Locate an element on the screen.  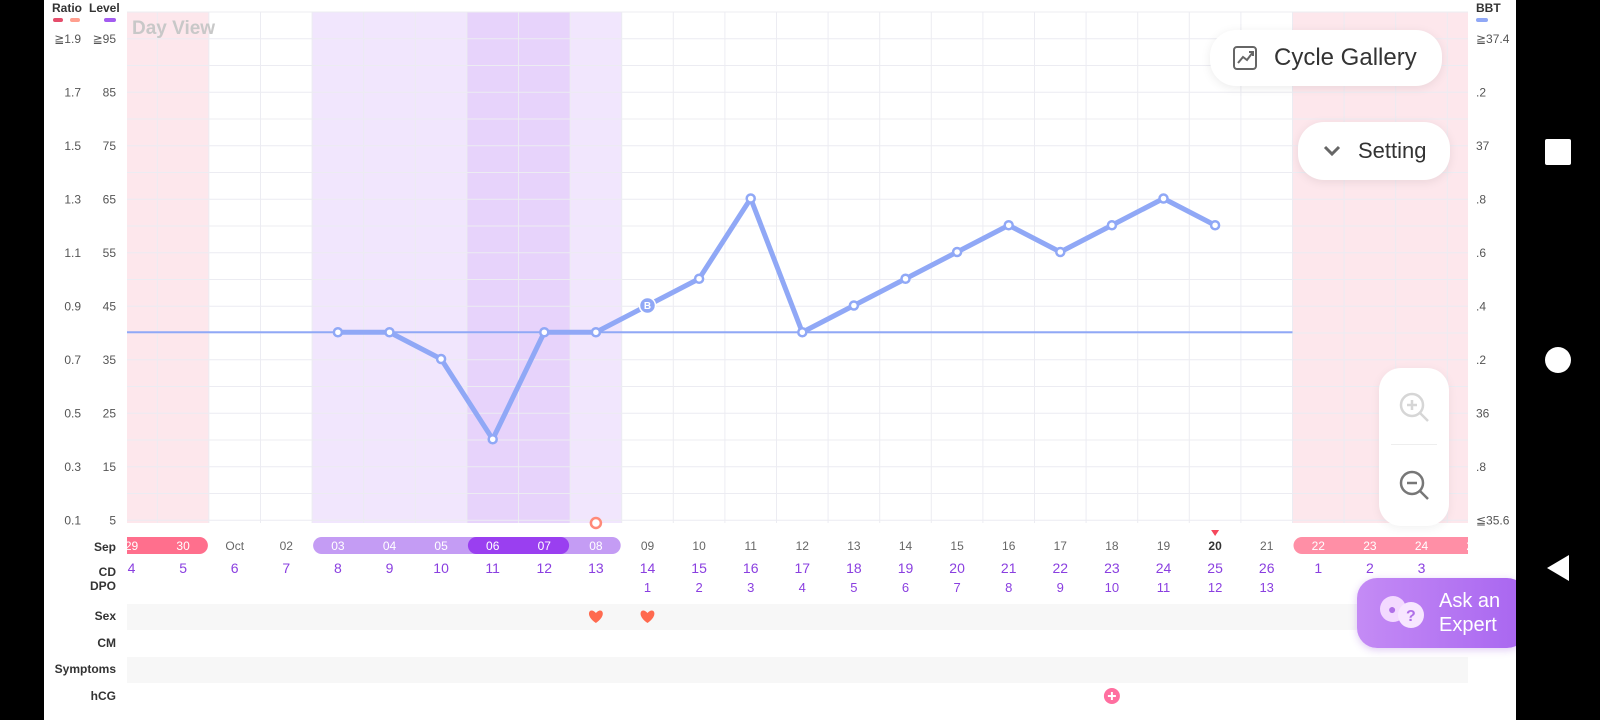
cd-label: 8 is located at coordinates (338, 568).